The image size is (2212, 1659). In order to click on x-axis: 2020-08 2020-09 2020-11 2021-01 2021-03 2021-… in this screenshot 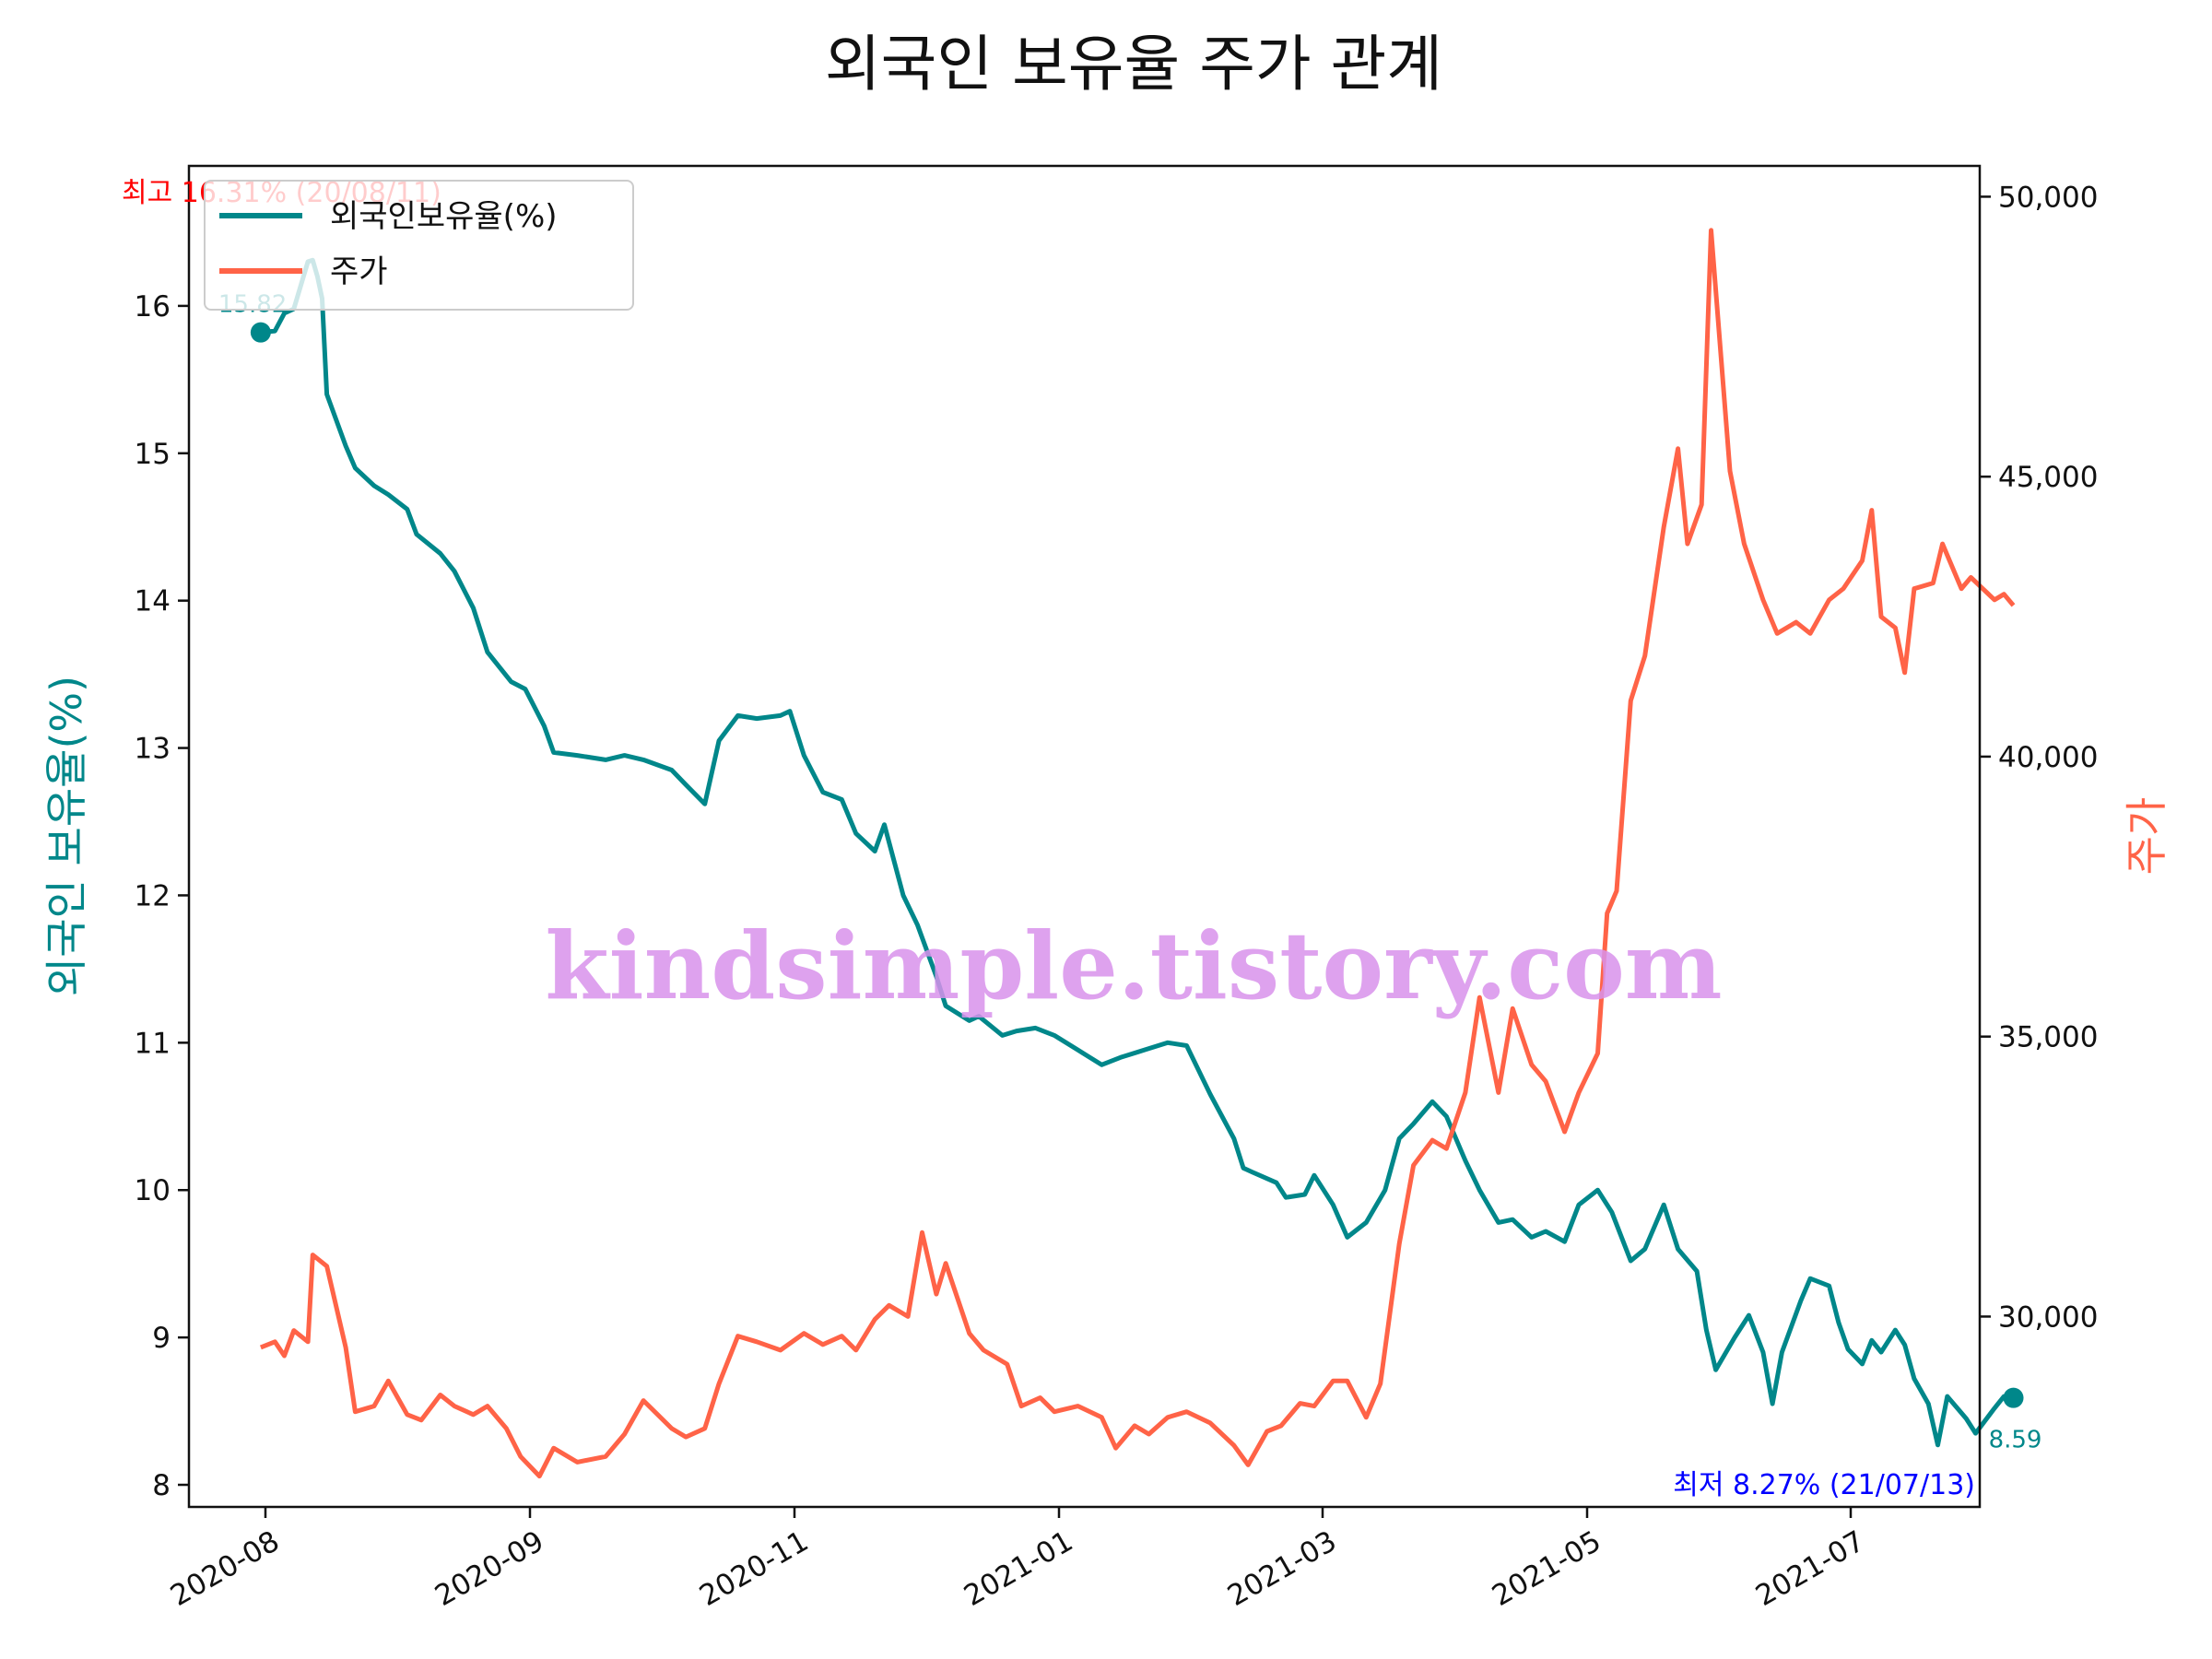, I will do `click(1017, 1560)`.